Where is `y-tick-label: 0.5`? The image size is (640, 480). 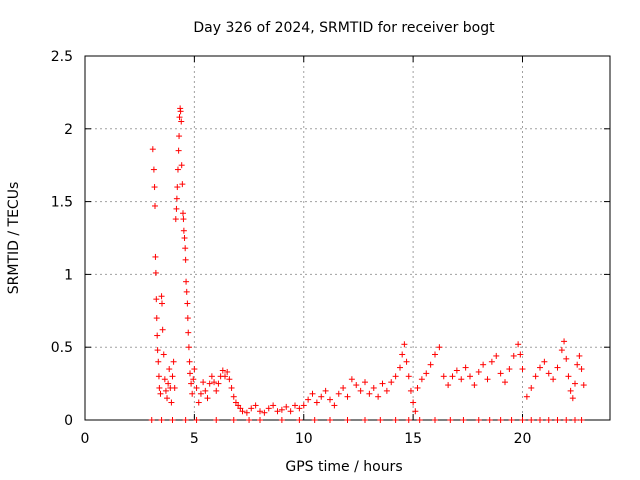 y-tick-label: 0.5 is located at coordinates (62, 348).